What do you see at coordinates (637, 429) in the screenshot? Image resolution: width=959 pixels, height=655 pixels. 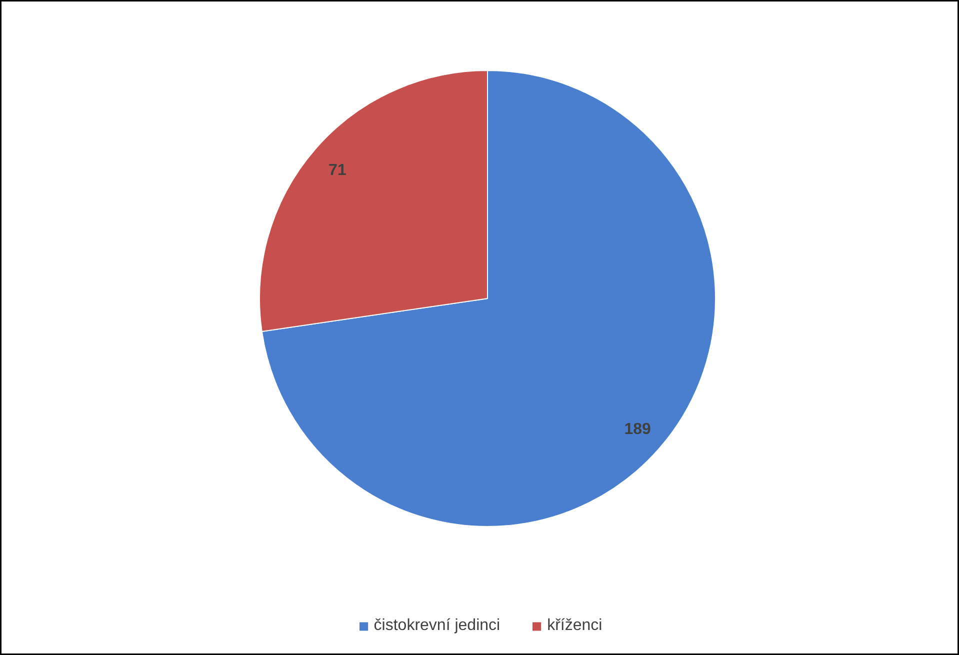 I see `data-label: 189` at bounding box center [637, 429].